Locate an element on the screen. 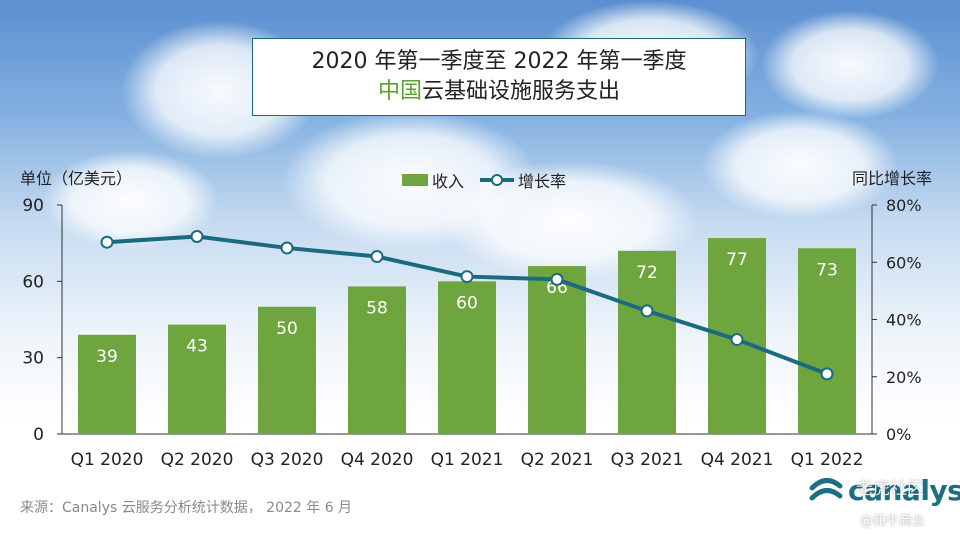 This screenshot has height=540, width=960. canalys-logo-text: canalys is located at coordinates (904, 490).